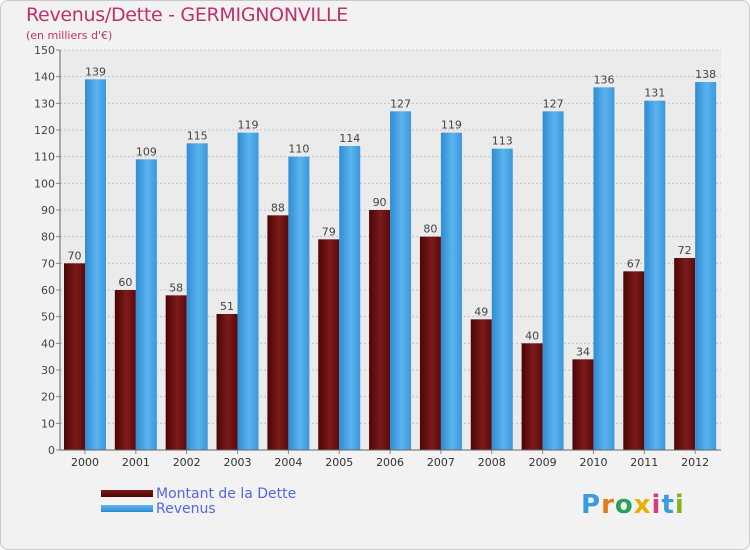 The image size is (750, 550). Describe the element at coordinates (136, 462) in the screenshot. I see `x-tick-label: 2001` at that location.